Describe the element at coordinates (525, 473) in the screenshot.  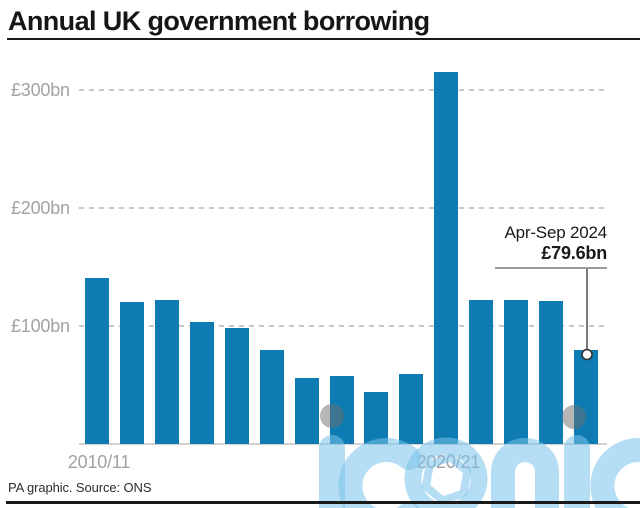
I see `watermark-letter-n` at that location.